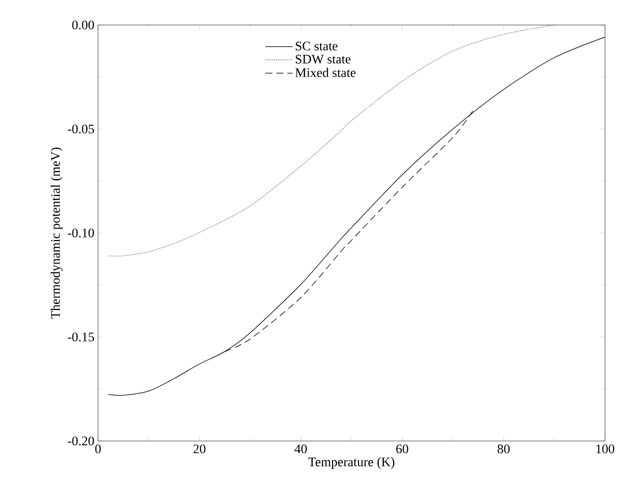 The width and height of the screenshot is (621, 483). I want to click on y-tick-label: 0.00, so click(83, 25).